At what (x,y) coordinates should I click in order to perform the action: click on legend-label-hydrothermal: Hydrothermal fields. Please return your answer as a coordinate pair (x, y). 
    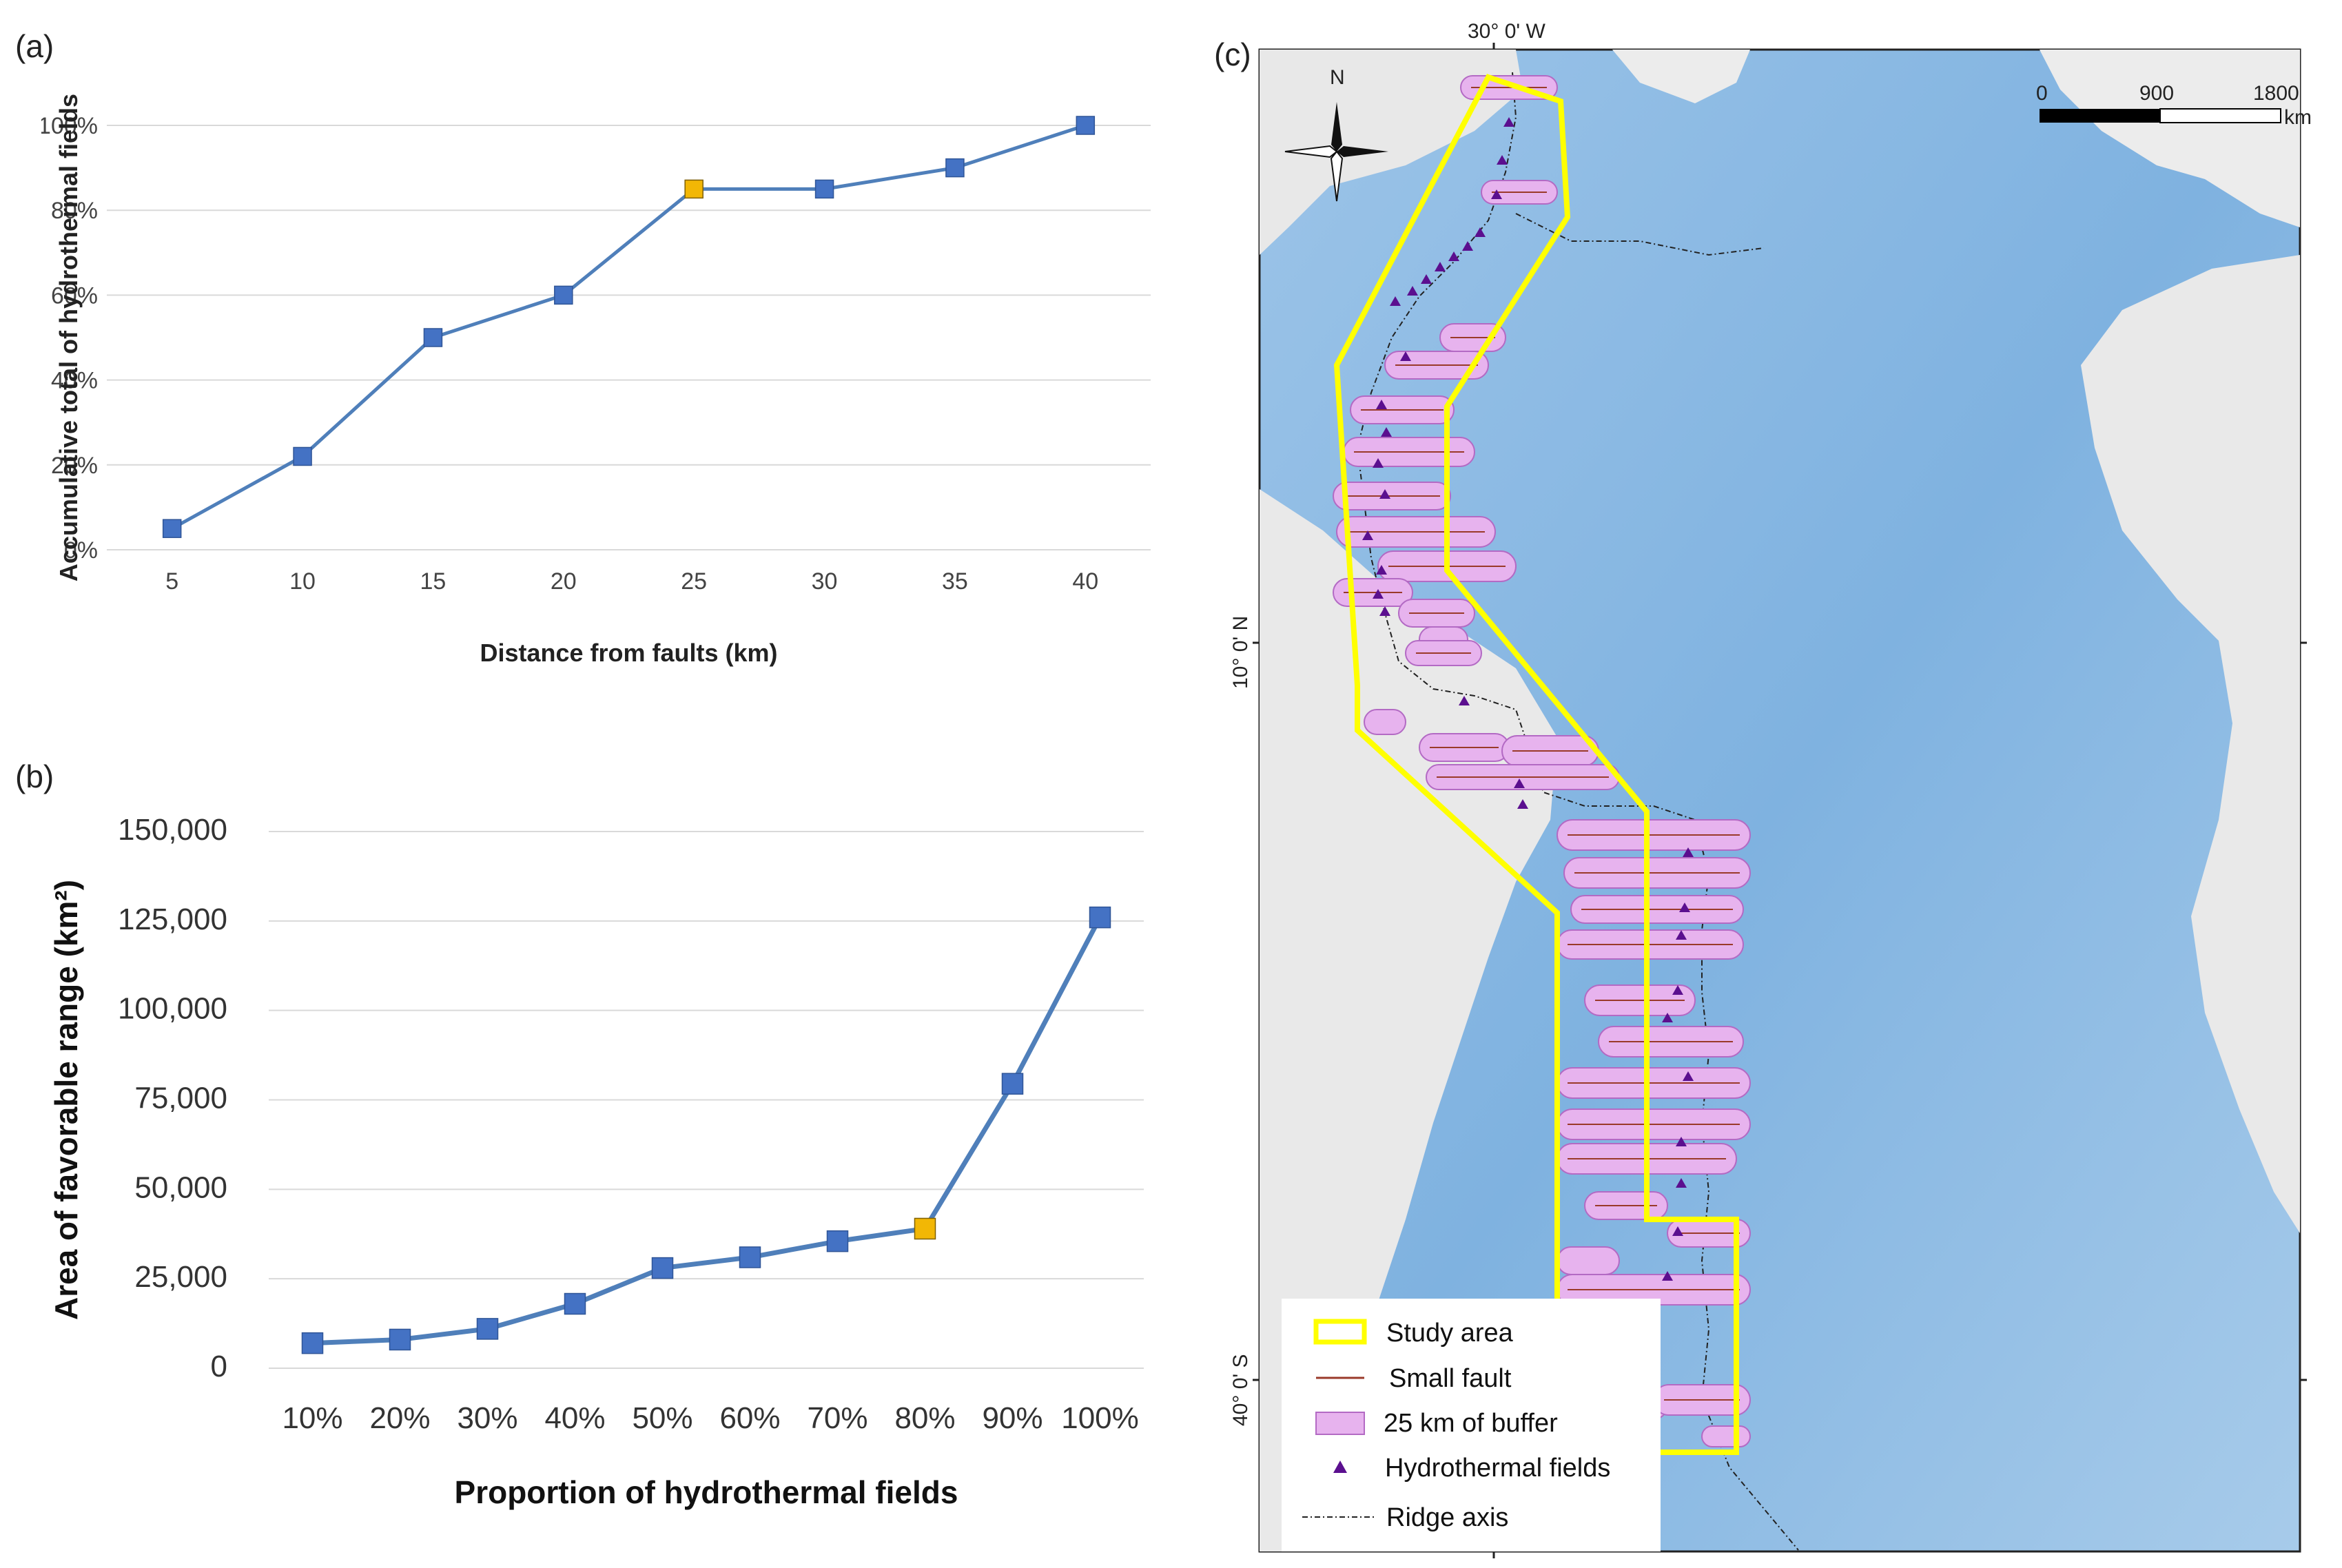
    Looking at the image, I should click on (1498, 1468).